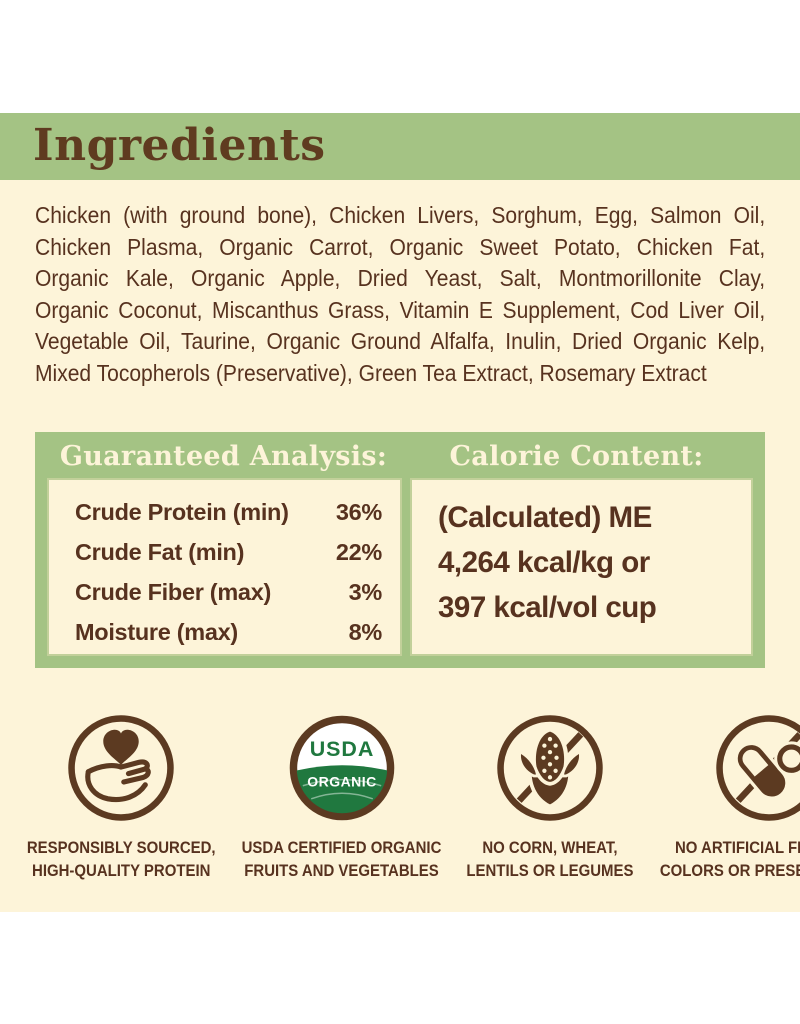 This screenshot has height=1024, width=800. I want to click on calorie-content-header: Calorie Content:, so click(576, 456).